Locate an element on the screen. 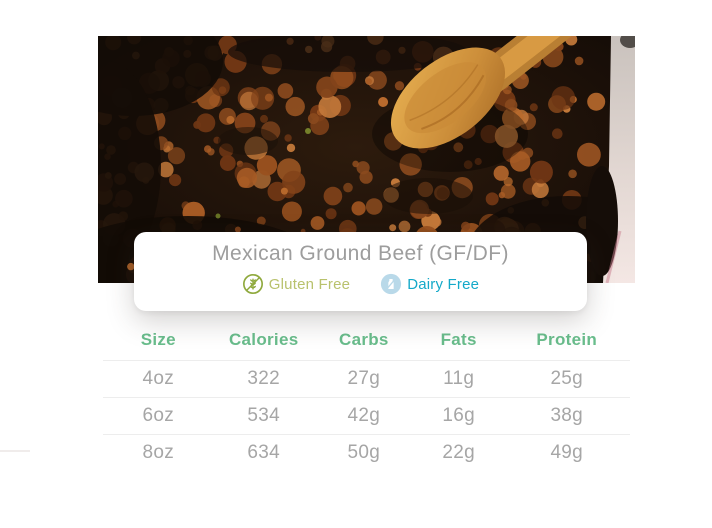 The width and height of the screenshot is (712, 528). column-header-carbs: Carbs is located at coordinates (363, 344).